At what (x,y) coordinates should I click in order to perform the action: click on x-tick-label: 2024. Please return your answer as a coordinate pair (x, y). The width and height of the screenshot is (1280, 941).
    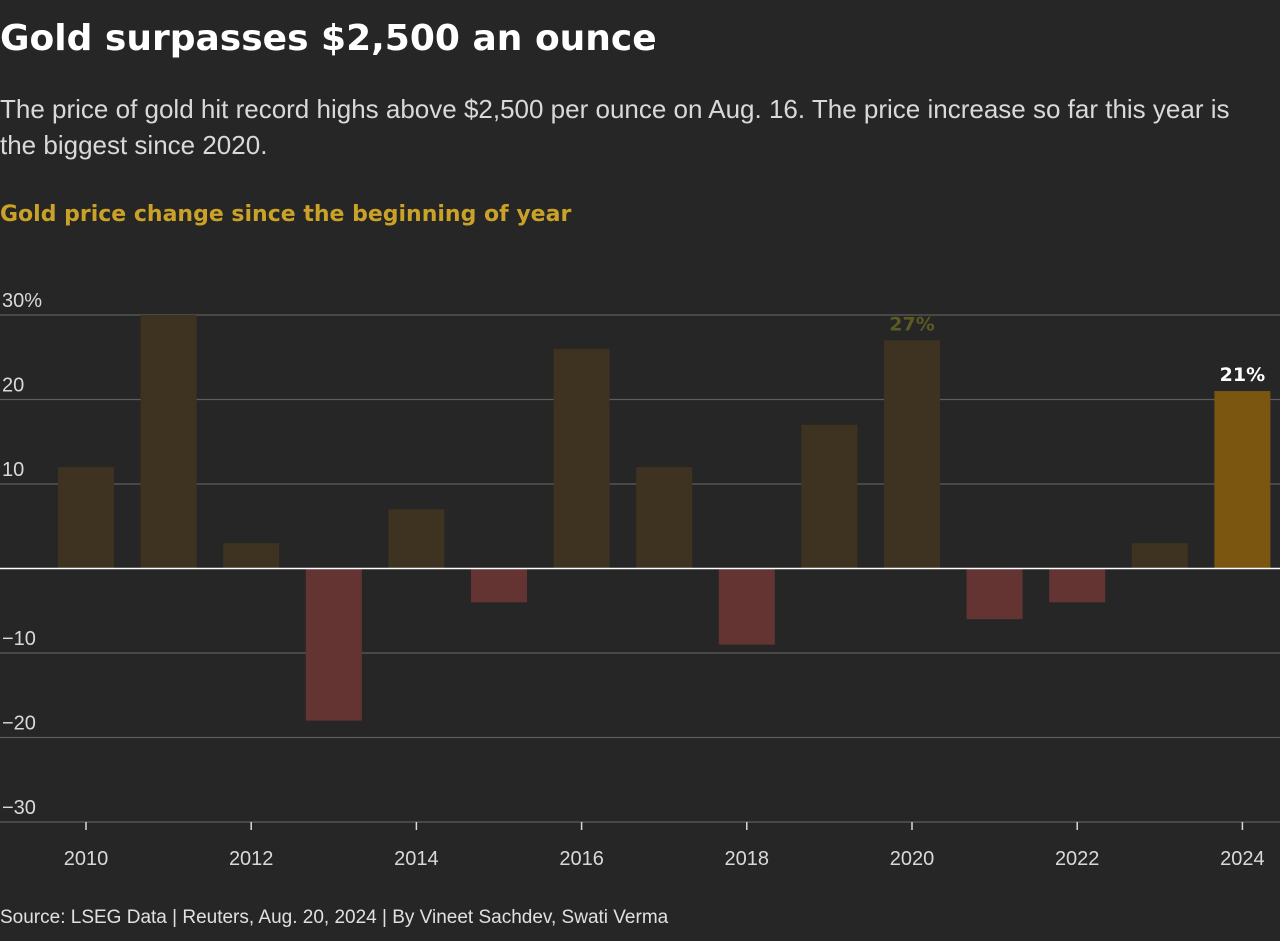
    Looking at the image, I should click on (1242, 859).